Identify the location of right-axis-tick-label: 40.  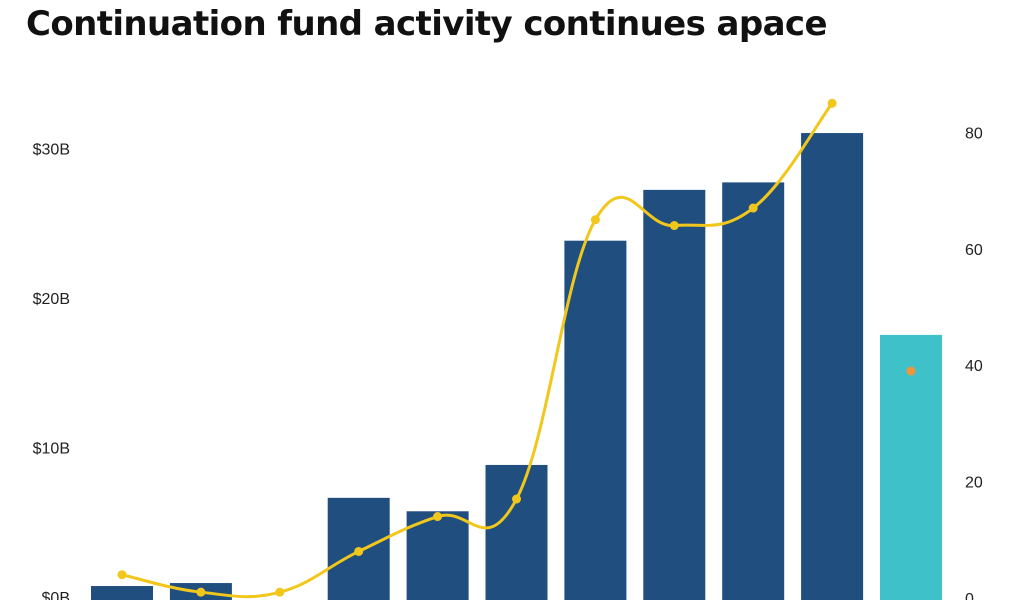
(974, 366).